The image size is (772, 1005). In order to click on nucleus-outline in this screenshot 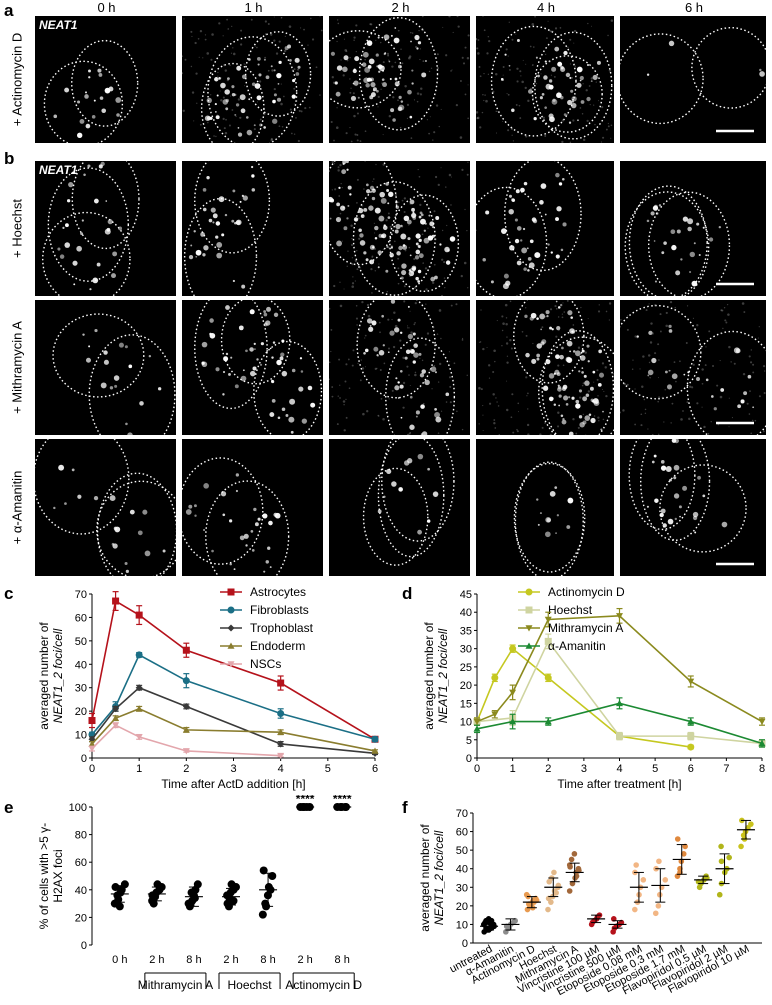, I will do `click(411, 498)`.